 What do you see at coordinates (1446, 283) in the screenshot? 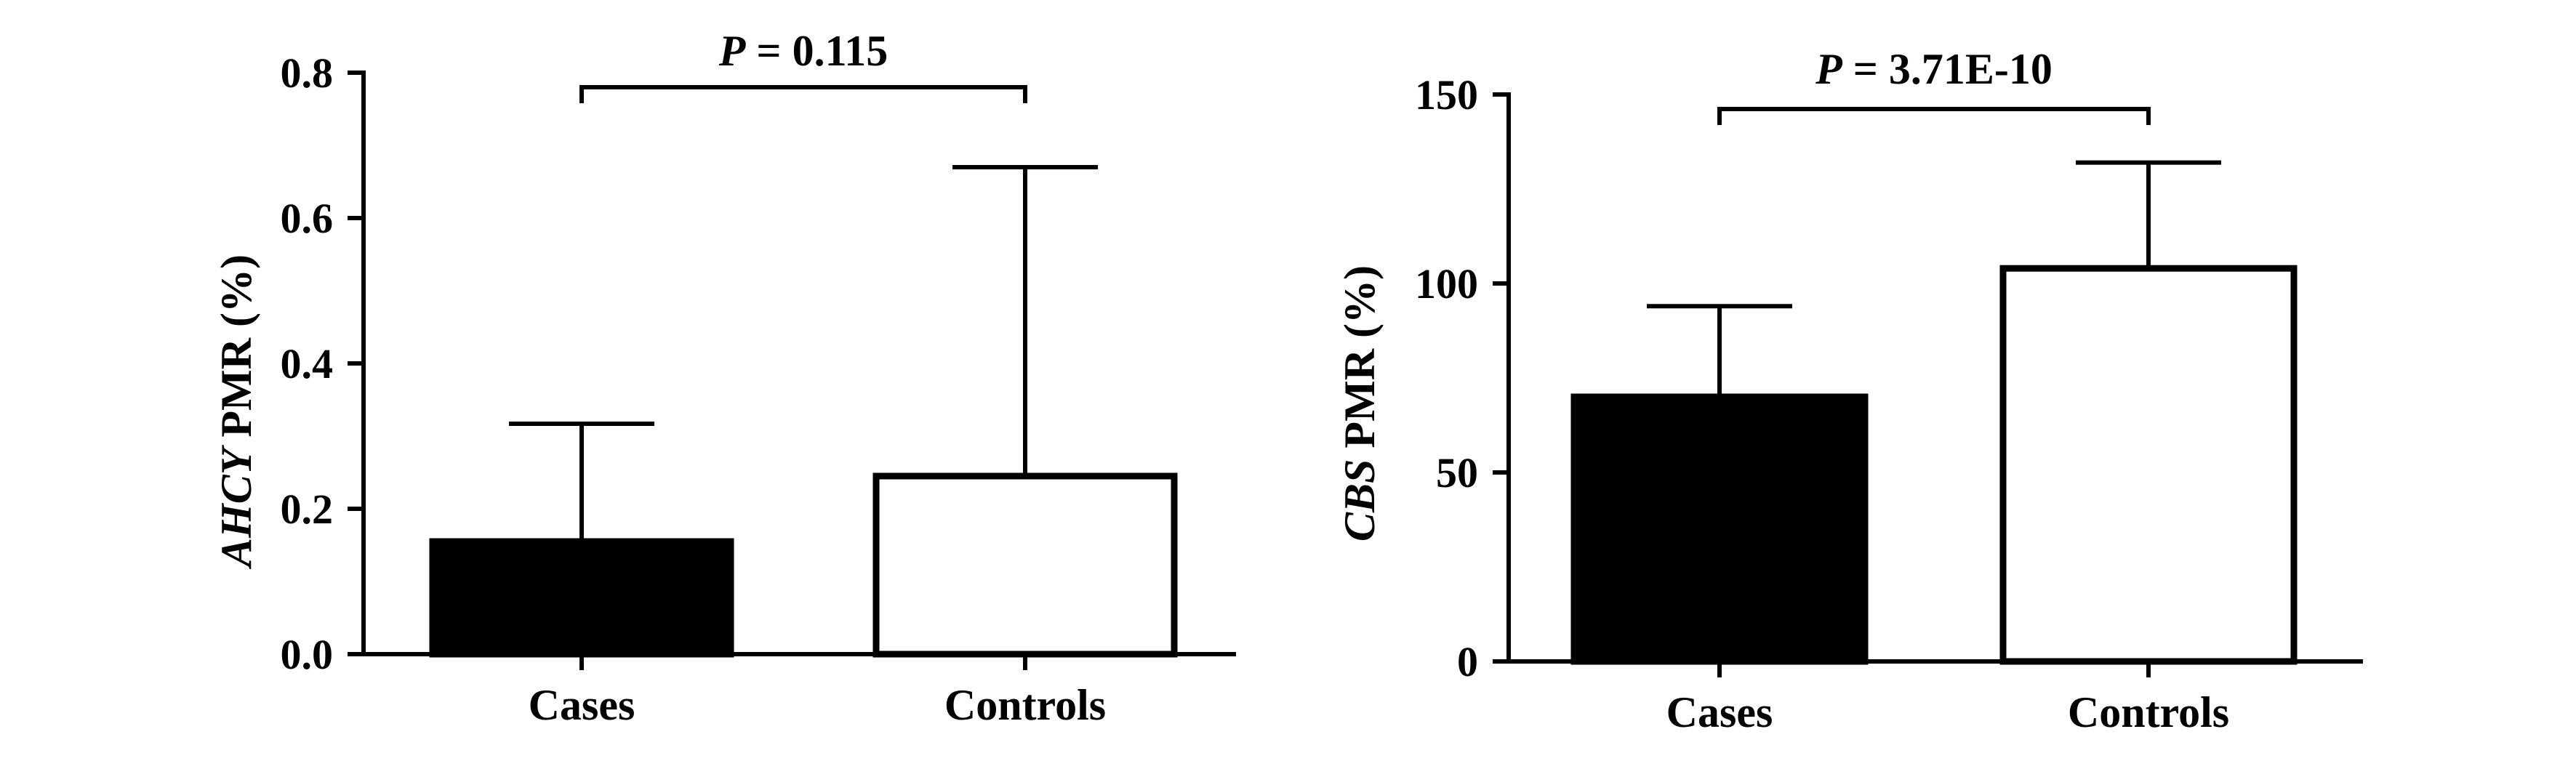
I see `y-tick-label: 100` at bounding box center [1446, 283].